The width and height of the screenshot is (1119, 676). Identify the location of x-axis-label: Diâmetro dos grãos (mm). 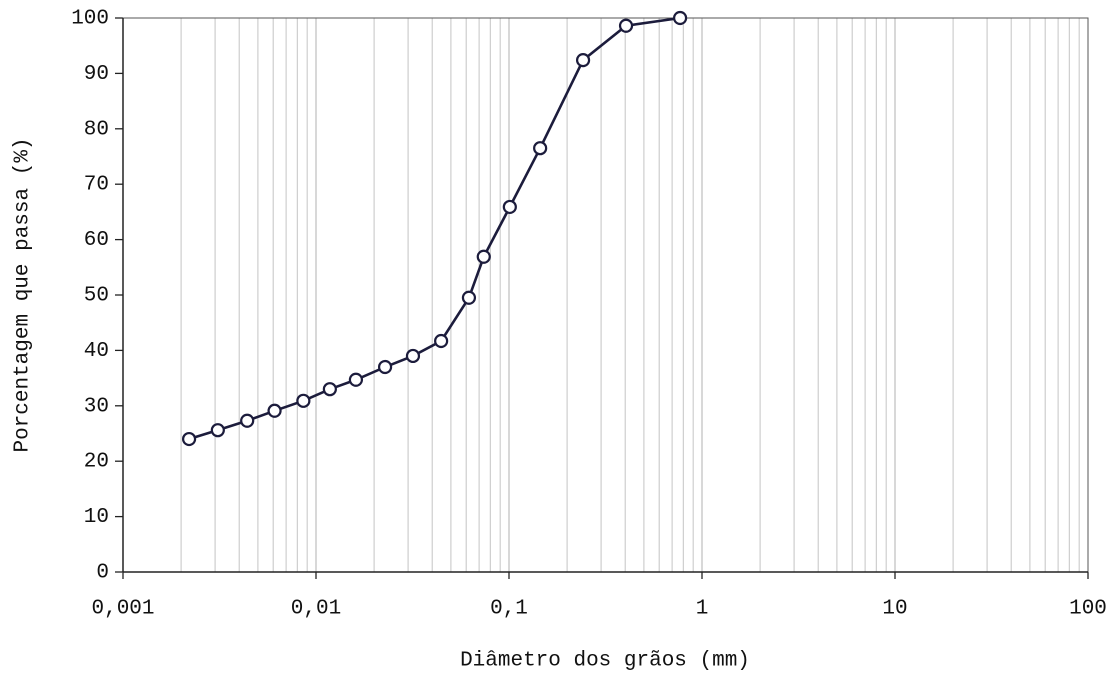
(605, 661).